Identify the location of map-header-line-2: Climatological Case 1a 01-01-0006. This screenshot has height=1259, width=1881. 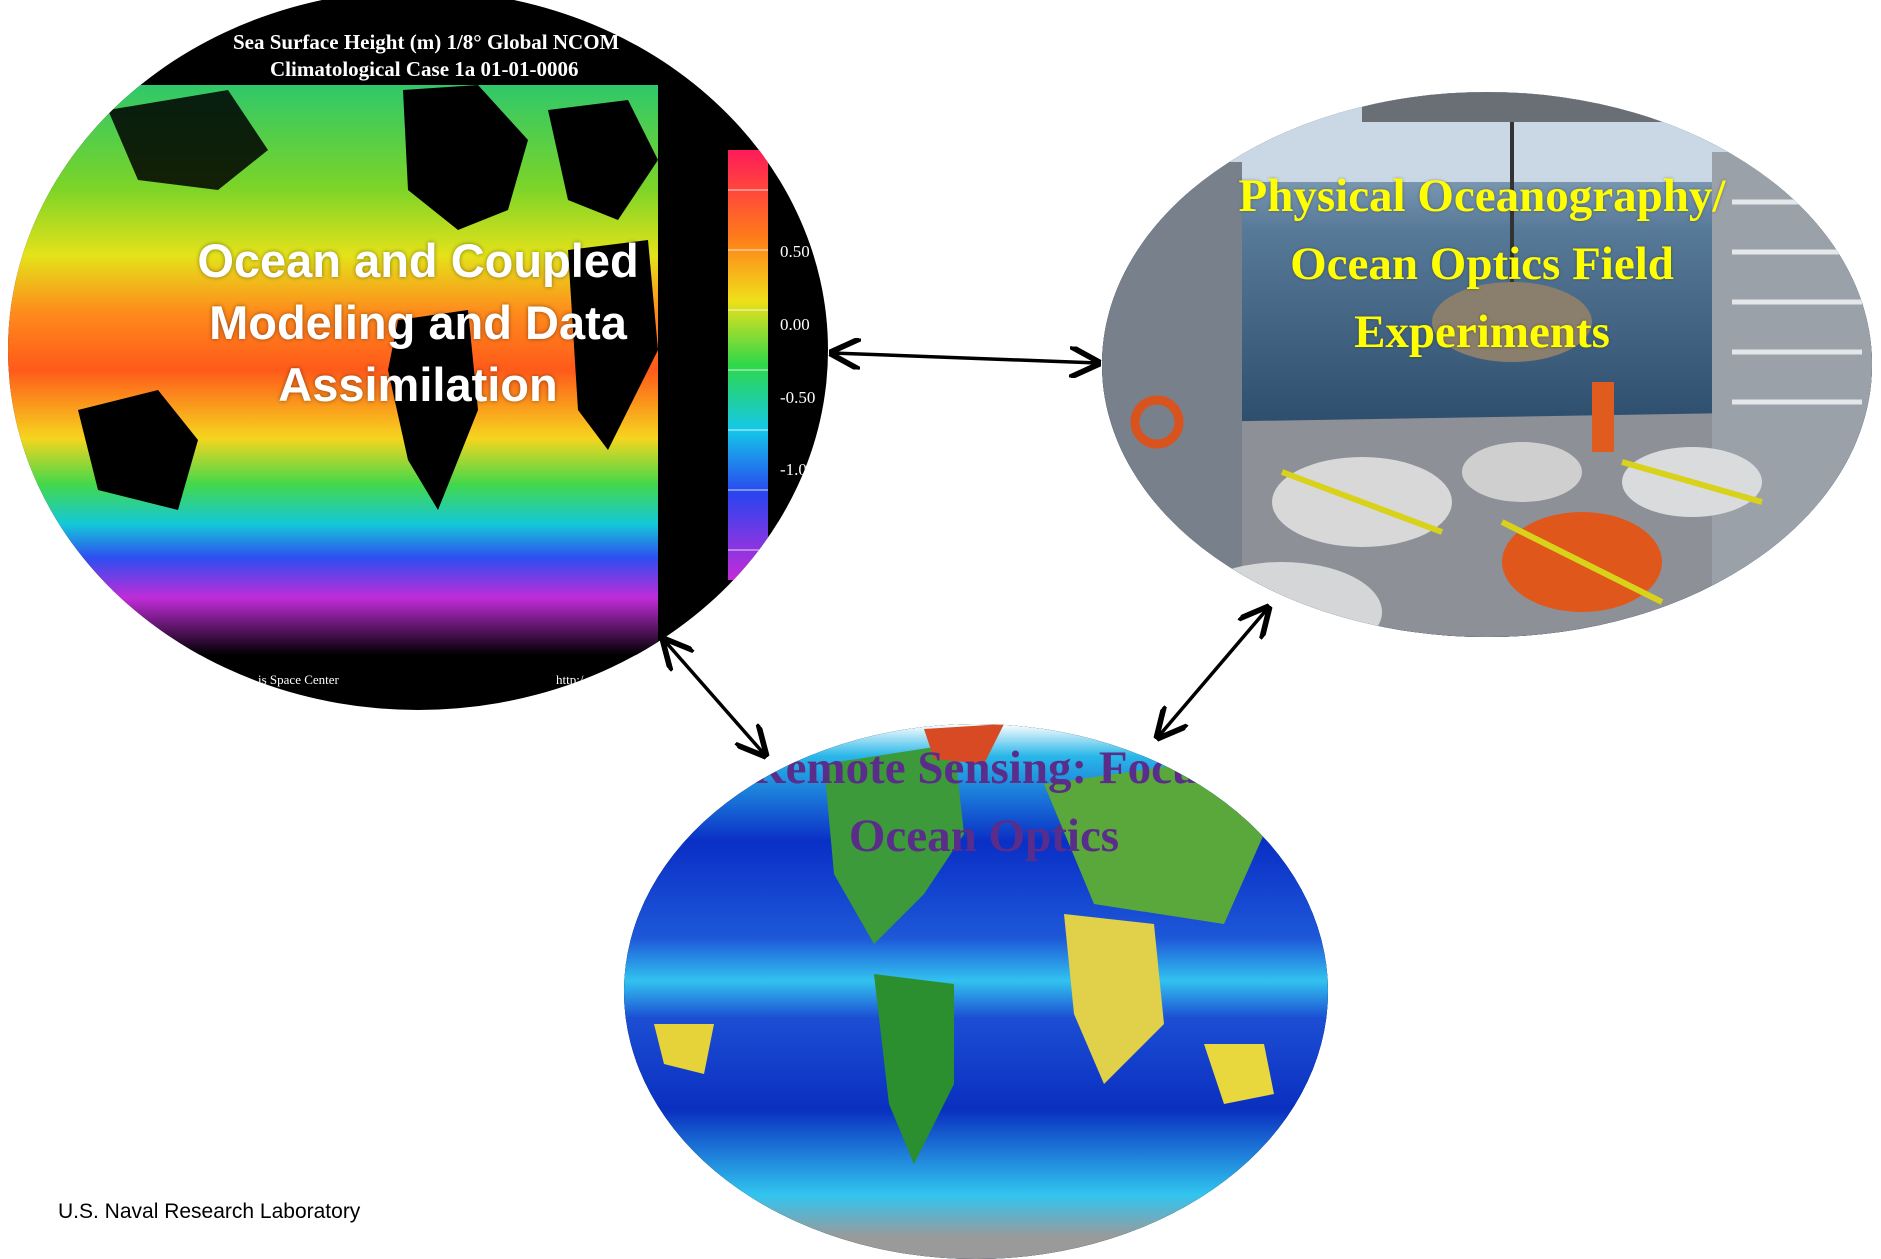
(424, 69).